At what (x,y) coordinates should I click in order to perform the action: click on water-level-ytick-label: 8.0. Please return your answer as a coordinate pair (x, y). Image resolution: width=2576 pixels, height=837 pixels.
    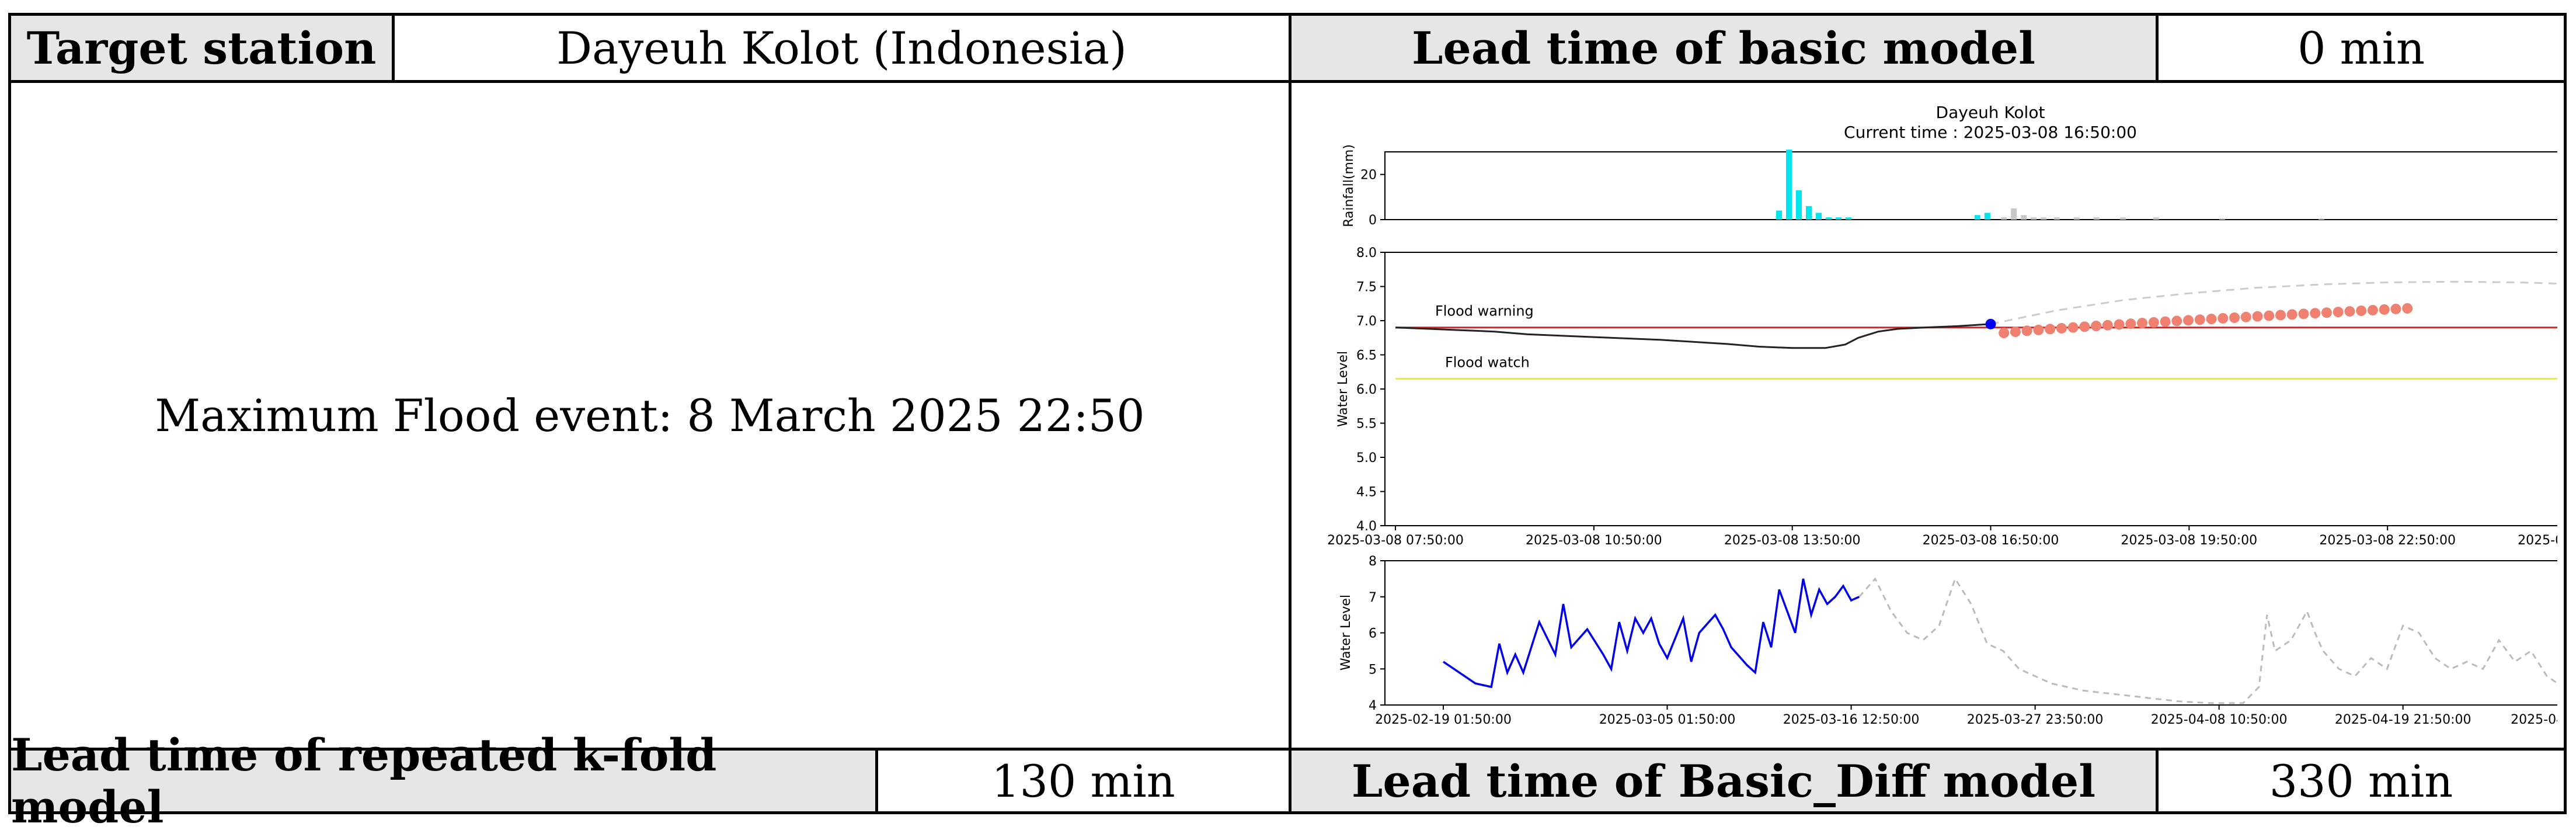
    Looking at the image, I should click on (1366, 253).